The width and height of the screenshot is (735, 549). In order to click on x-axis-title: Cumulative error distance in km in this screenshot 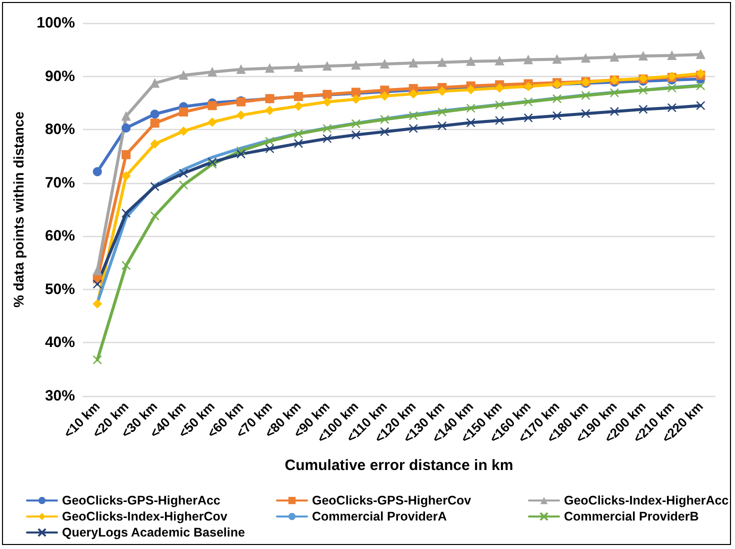, I will do `click(399, 465)`.